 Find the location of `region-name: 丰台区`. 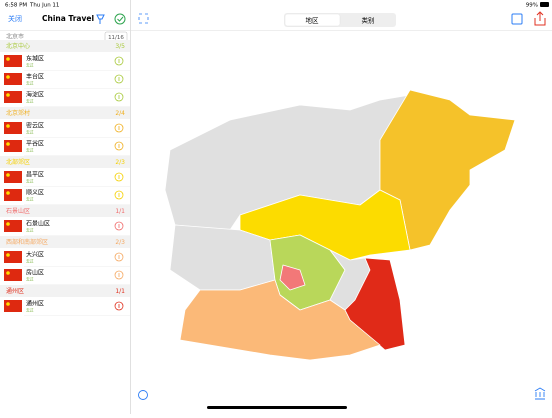

region-name: 丰台区 is located at coordinates (35, 77).